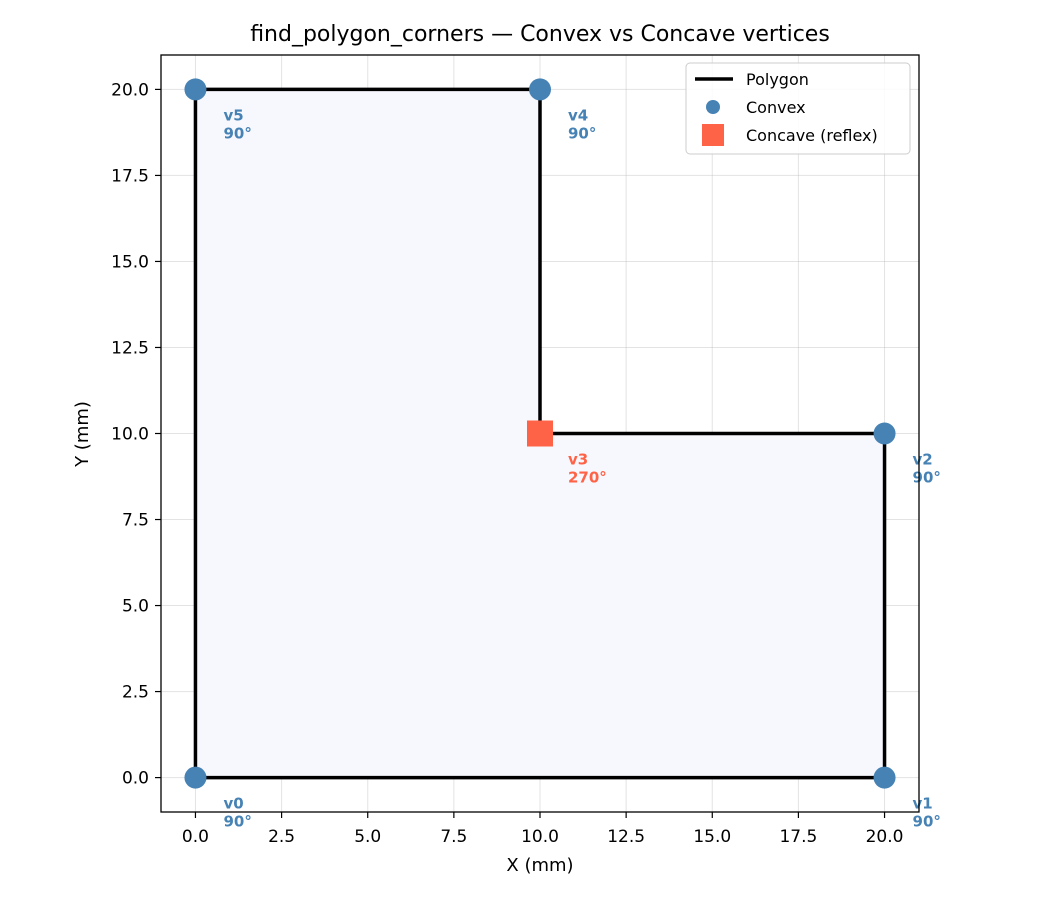 This screenshot has height=900, width=1050. What do you see at coordinates (587, 478) in the screenshot?
I see `vertex-angle-v3: 270°` at bounding box center [587, 478].